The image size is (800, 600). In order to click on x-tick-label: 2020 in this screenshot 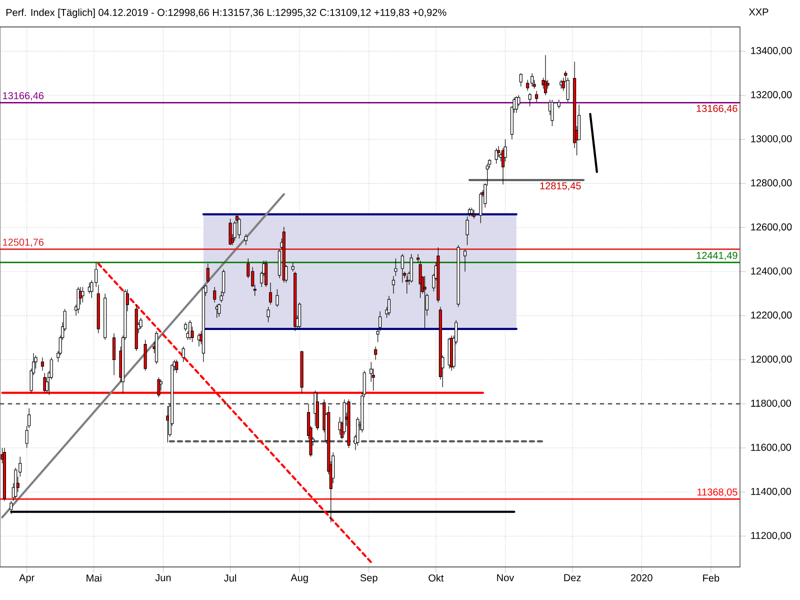, I will do `click(641, 578)`.